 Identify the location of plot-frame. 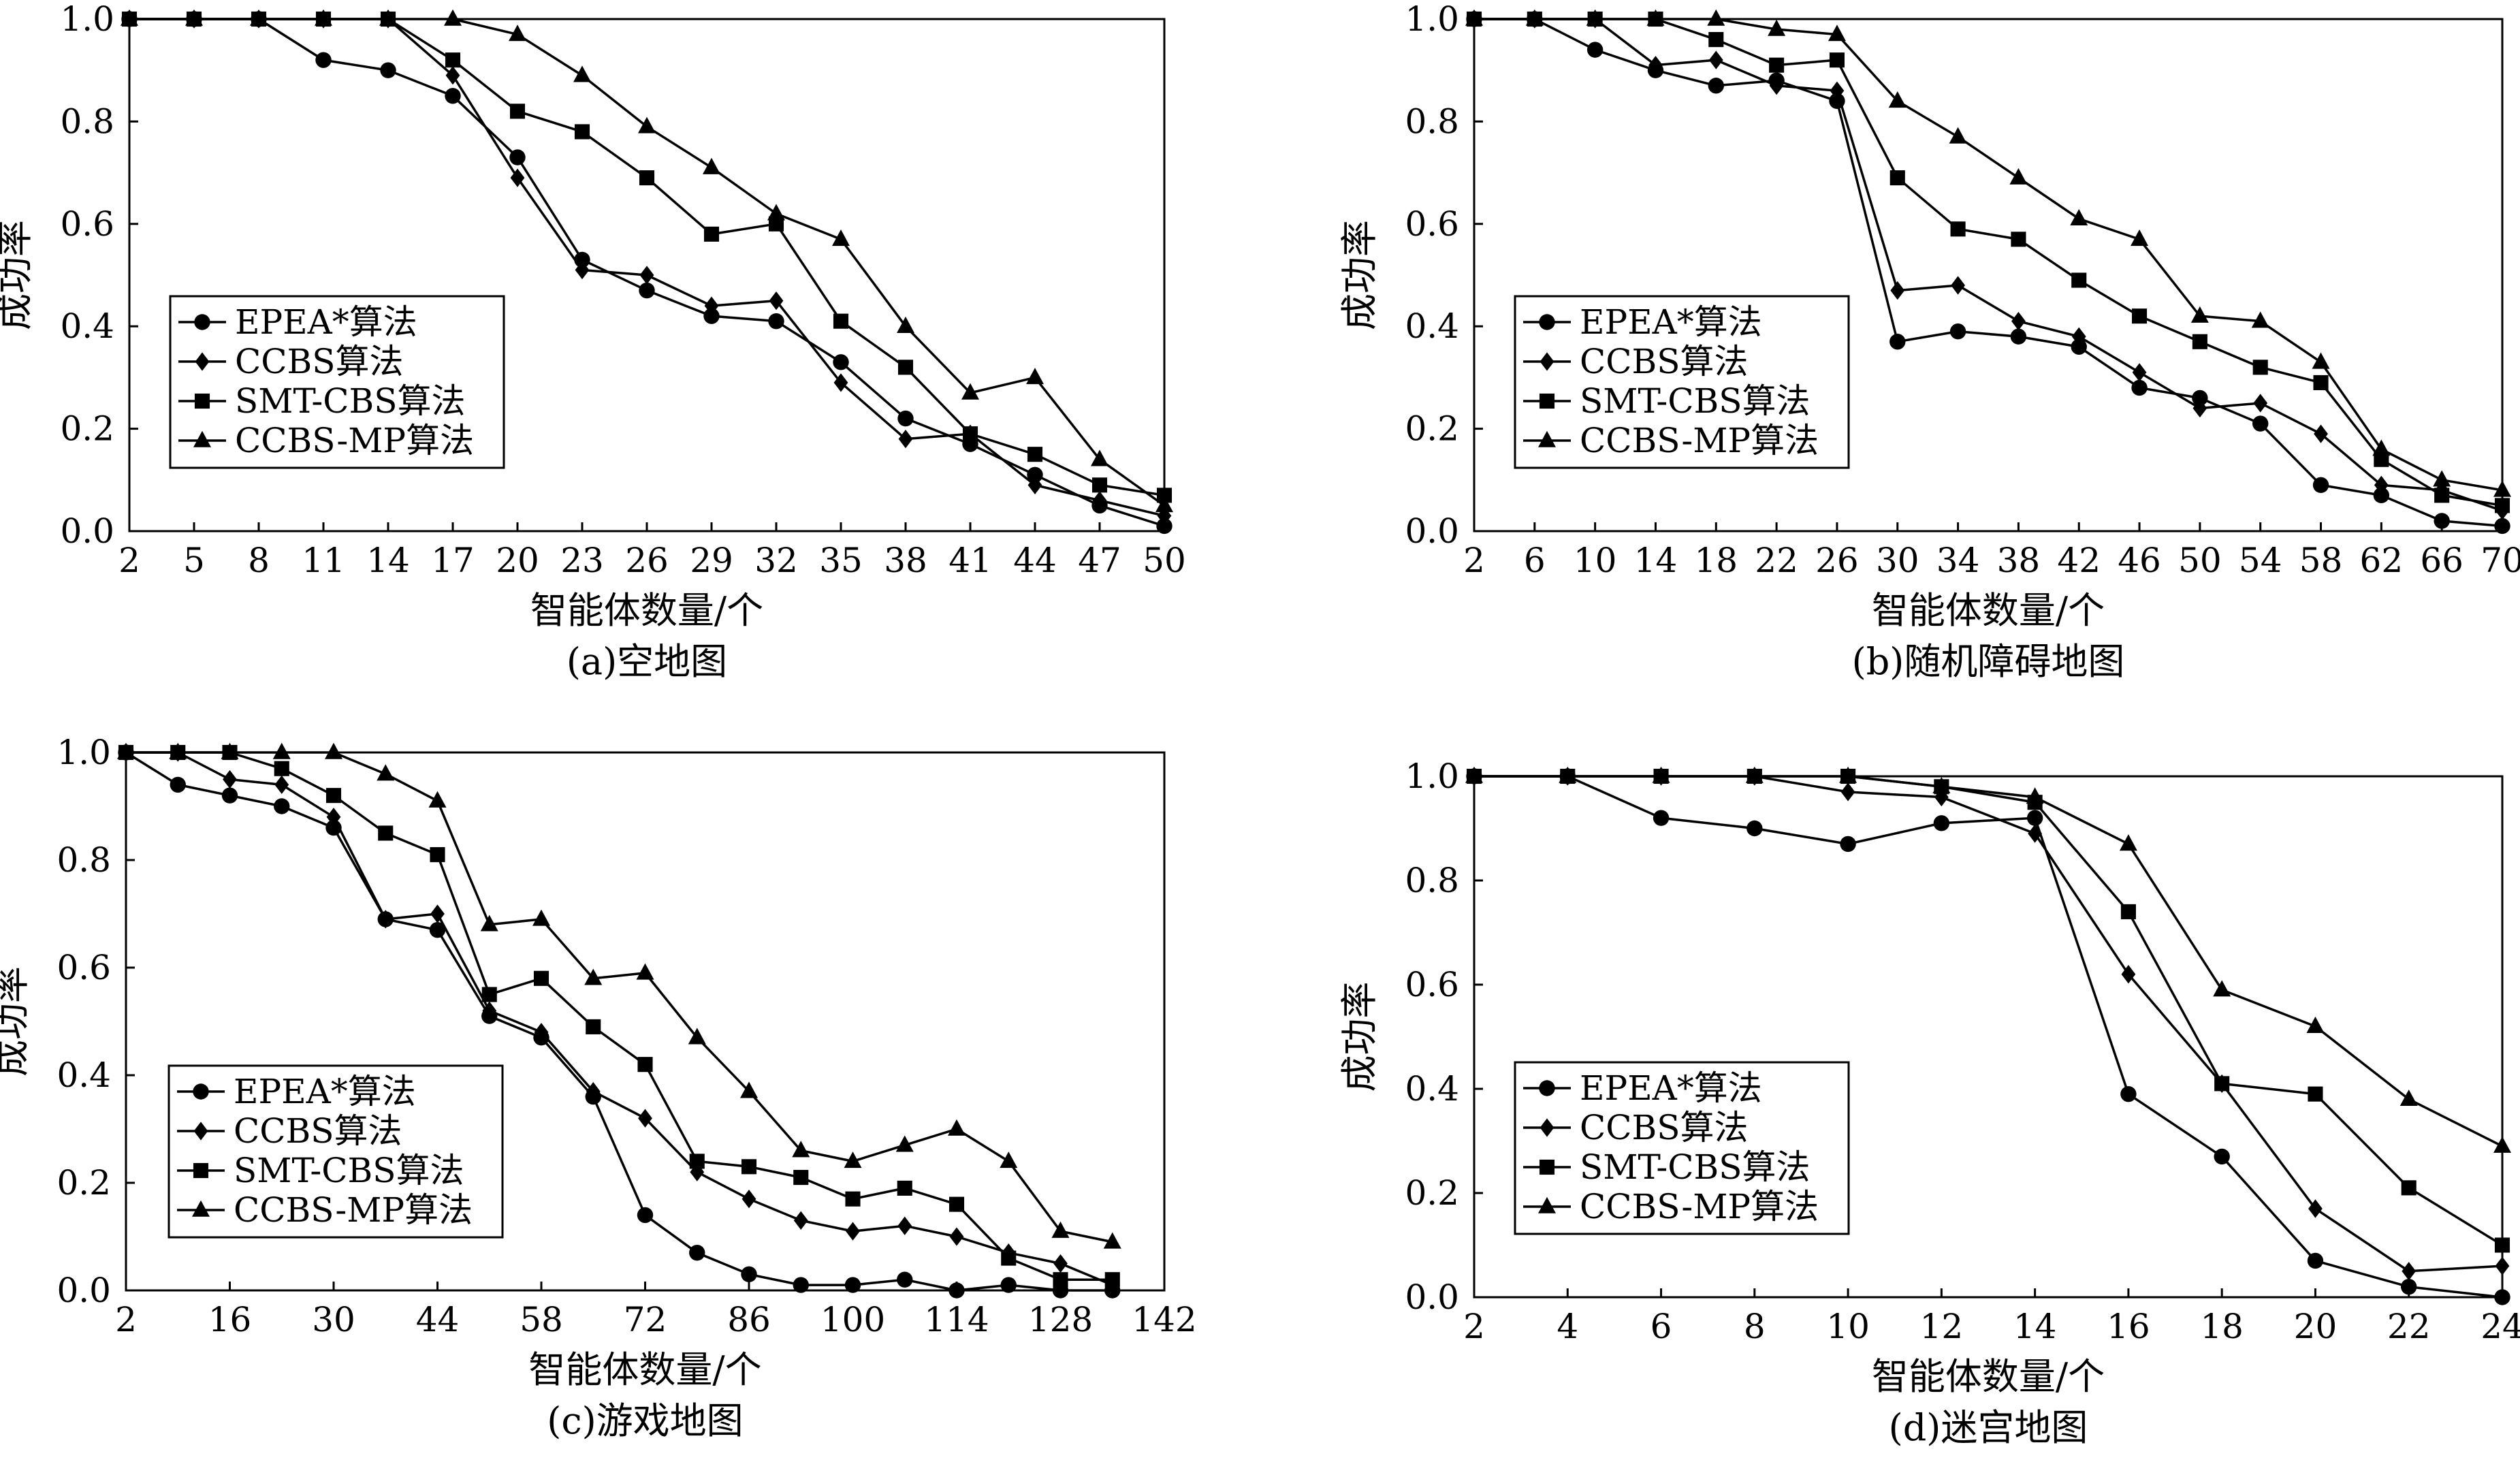
(1988, 1037).